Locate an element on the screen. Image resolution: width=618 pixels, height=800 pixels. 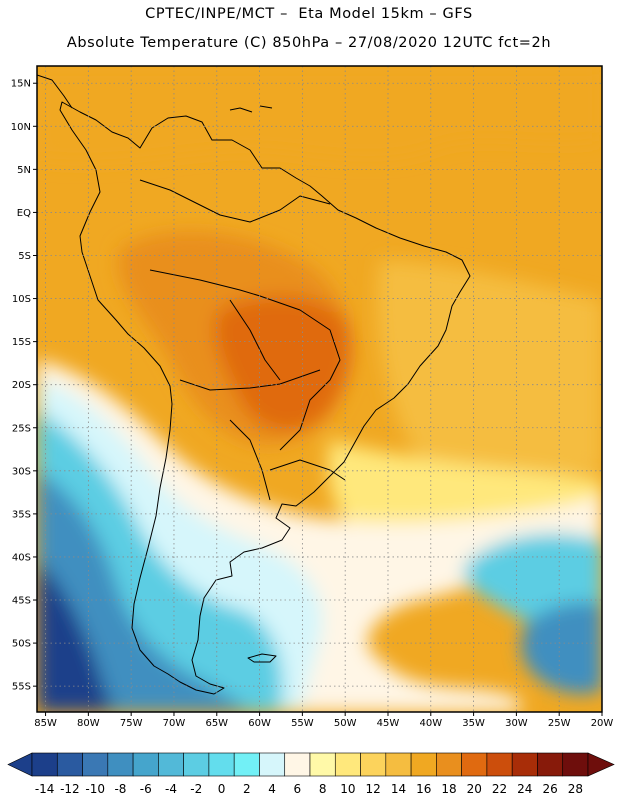
lat-tick-label: 50S is located at coordinates (21, 644).